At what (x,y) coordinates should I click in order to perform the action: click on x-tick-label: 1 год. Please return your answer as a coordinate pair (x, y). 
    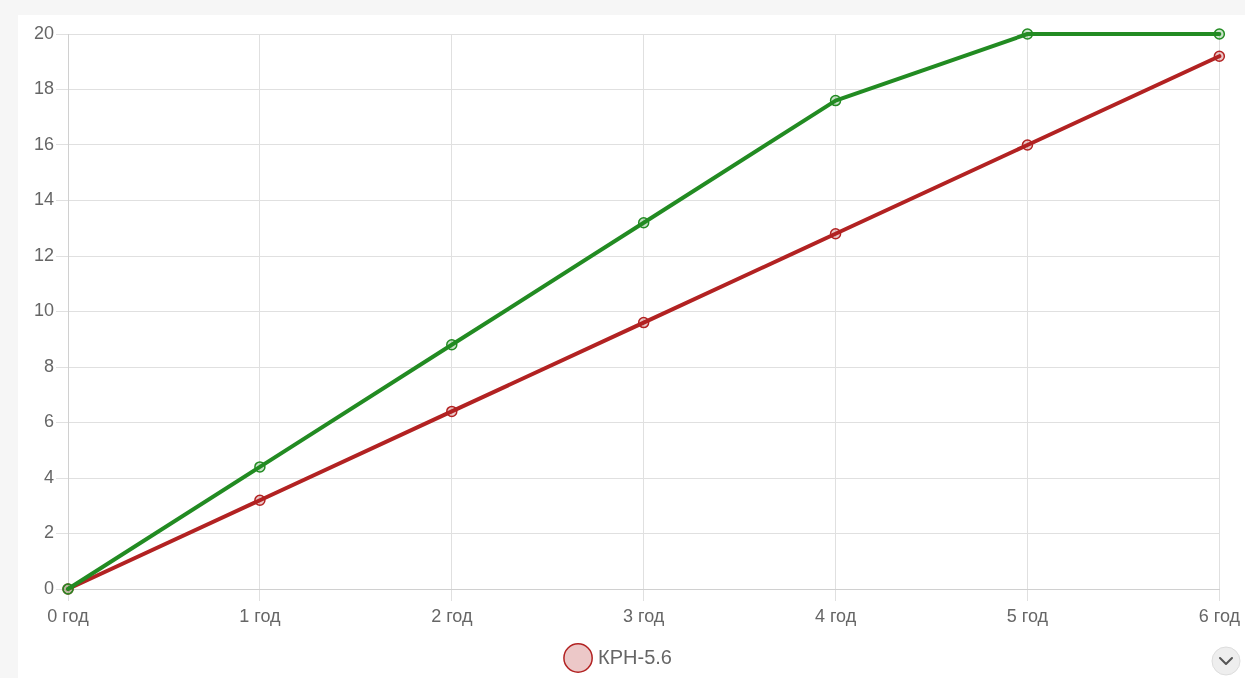
    Looking at the image, I should click on (260, 615).